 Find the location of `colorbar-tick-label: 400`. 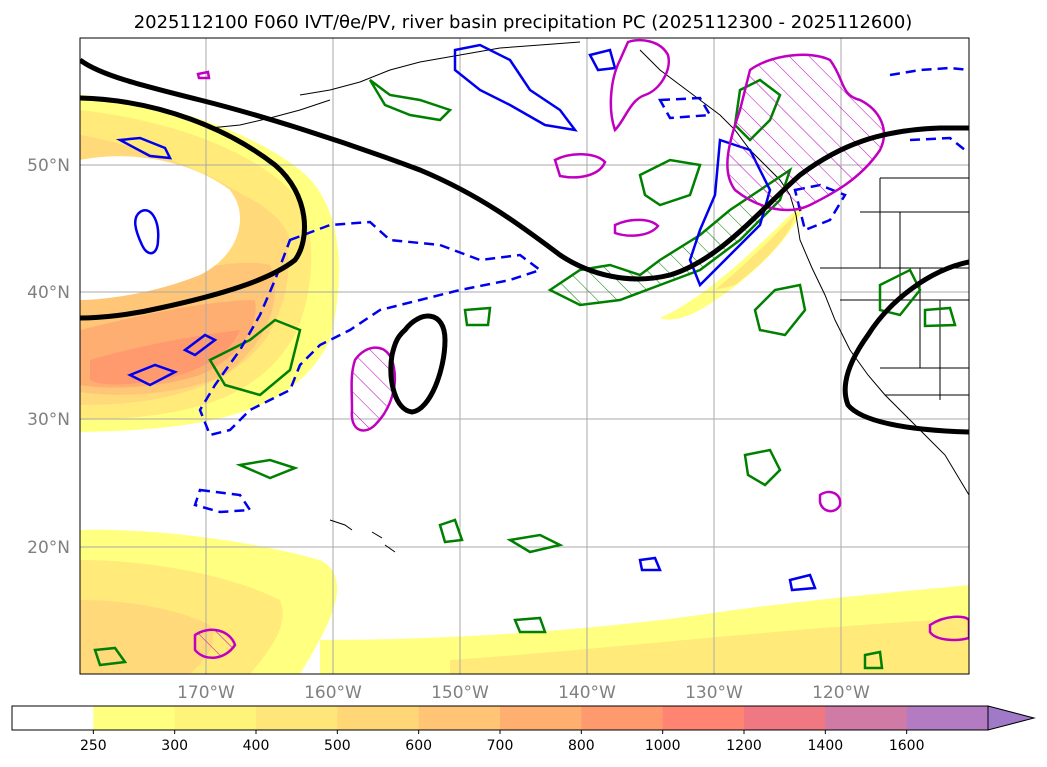

colorbar-tick-label: 400 is located at coordinates (256, 746).